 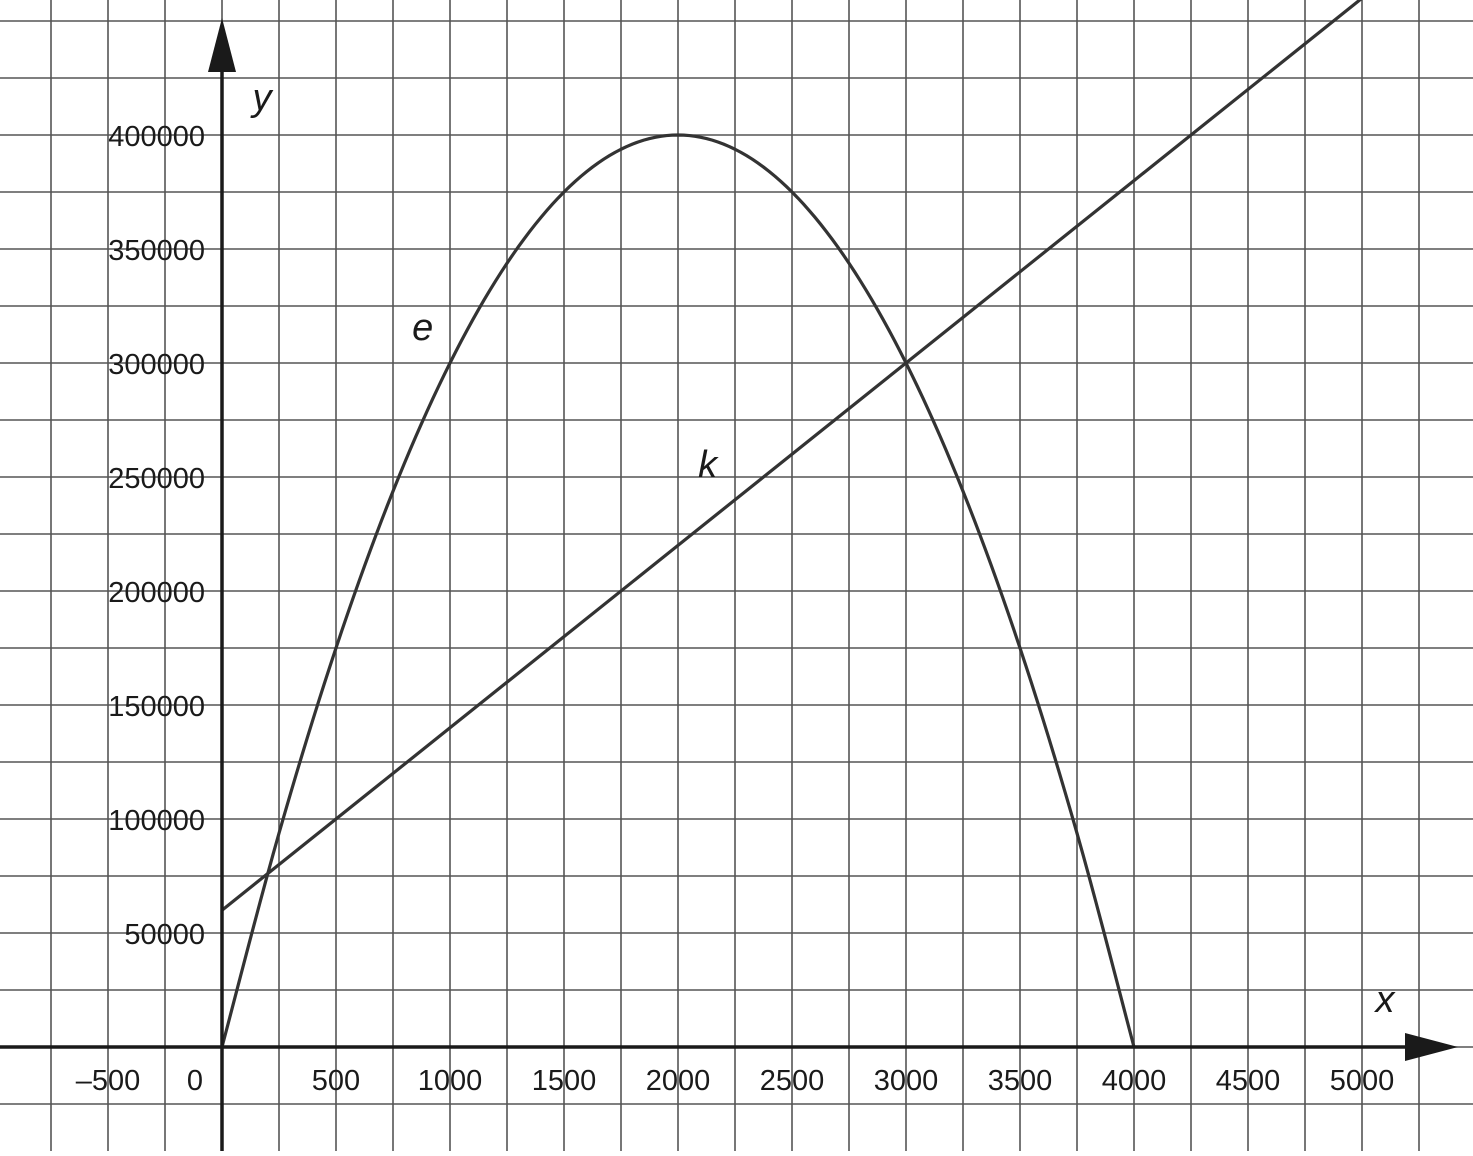 What do you see at coordinates (222, 45) in the screenshot?
I see `y-axis-arrow` at bounding box center [222, 45].